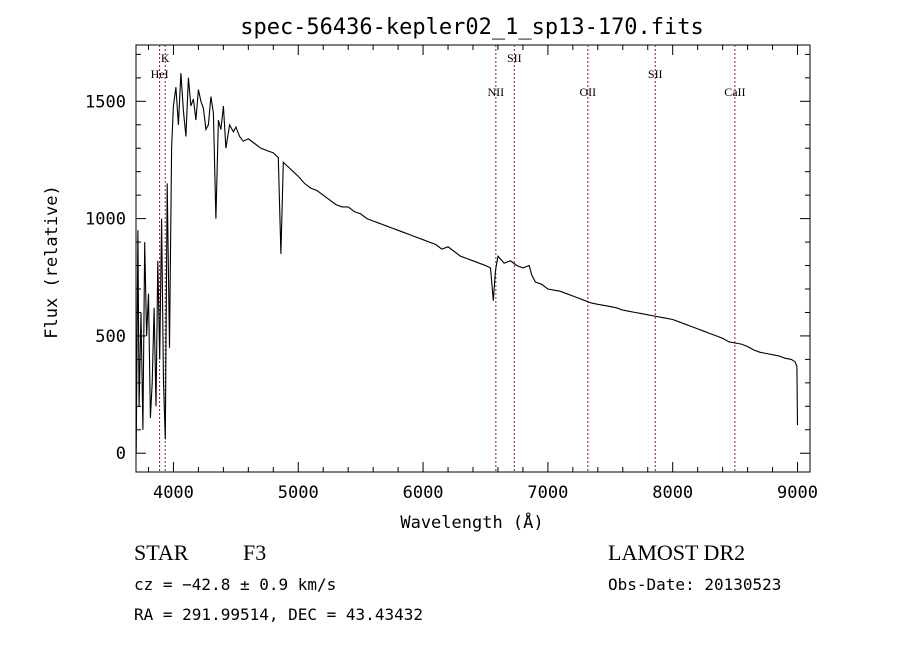  Describe the element at coordinates (161, 552) in the screenshot. I see `spectral-class: STAR` at that location.